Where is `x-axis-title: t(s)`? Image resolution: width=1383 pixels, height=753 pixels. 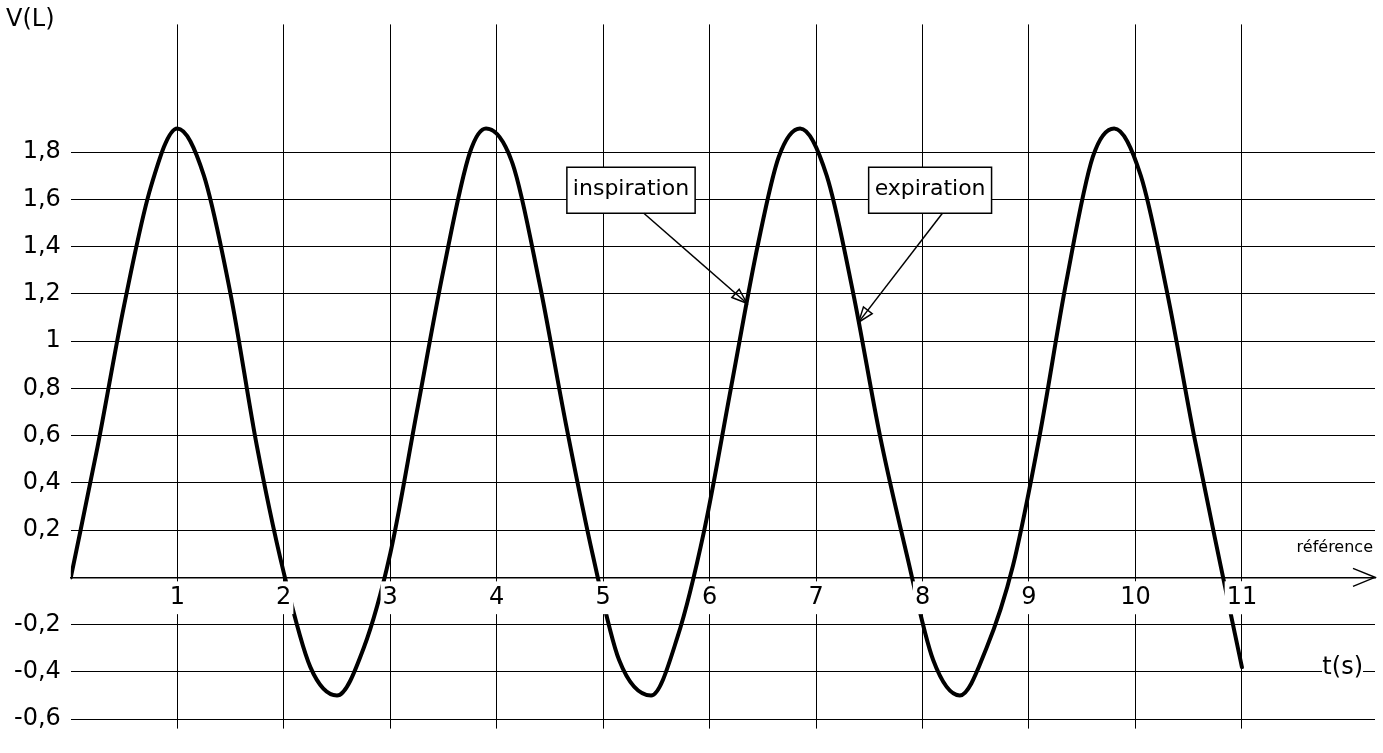 x-axis-title: t(s) is located at coordinates (1342, 666).